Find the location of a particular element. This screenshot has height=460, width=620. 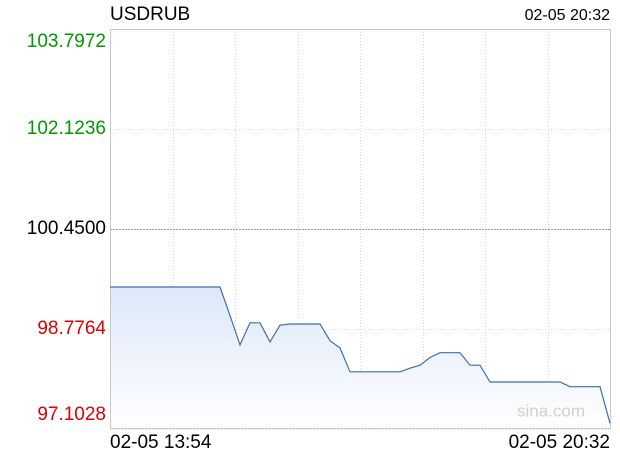

chart-title: USDRUB is located at coordinates (150, 14).